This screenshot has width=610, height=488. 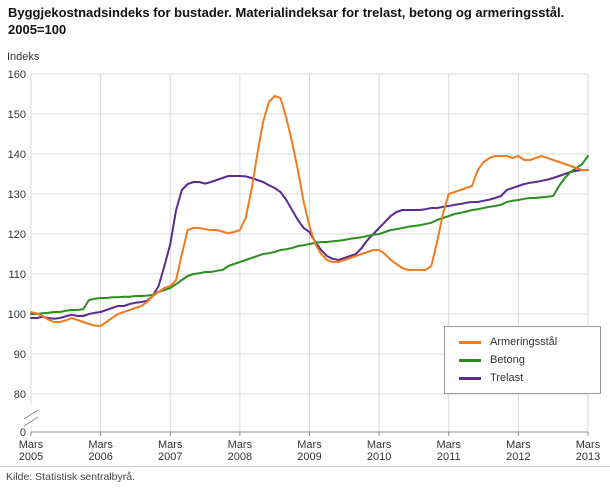 I want to click on x-tick-label-year: 2006, so click(x=100, y=457).